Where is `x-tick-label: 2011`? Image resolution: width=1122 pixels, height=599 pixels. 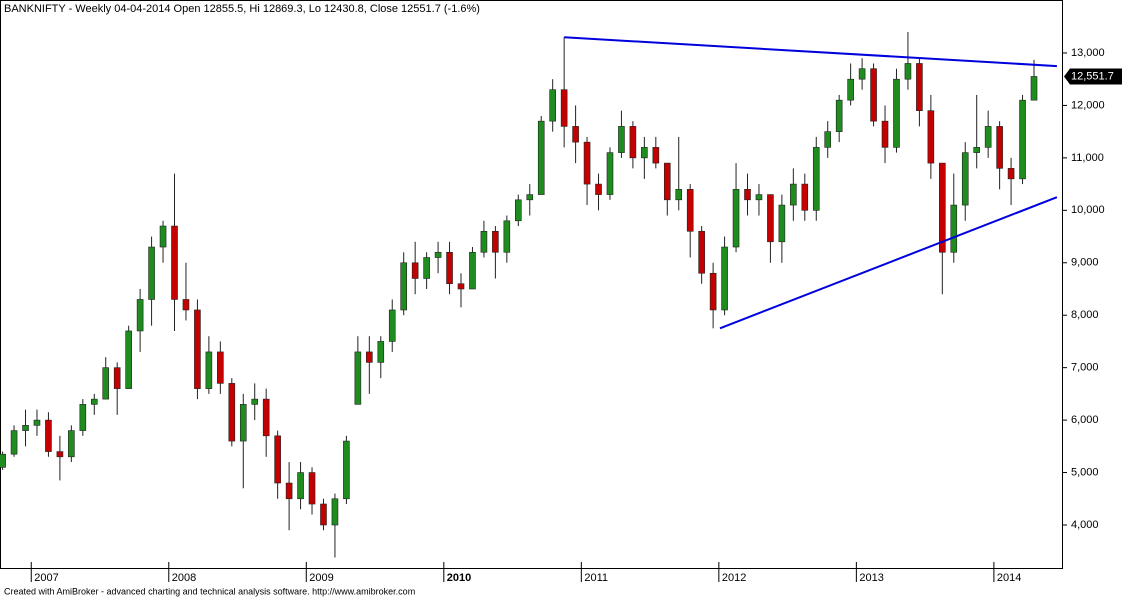
x-tick-label: 2011 is located at coordinates (596, 578).